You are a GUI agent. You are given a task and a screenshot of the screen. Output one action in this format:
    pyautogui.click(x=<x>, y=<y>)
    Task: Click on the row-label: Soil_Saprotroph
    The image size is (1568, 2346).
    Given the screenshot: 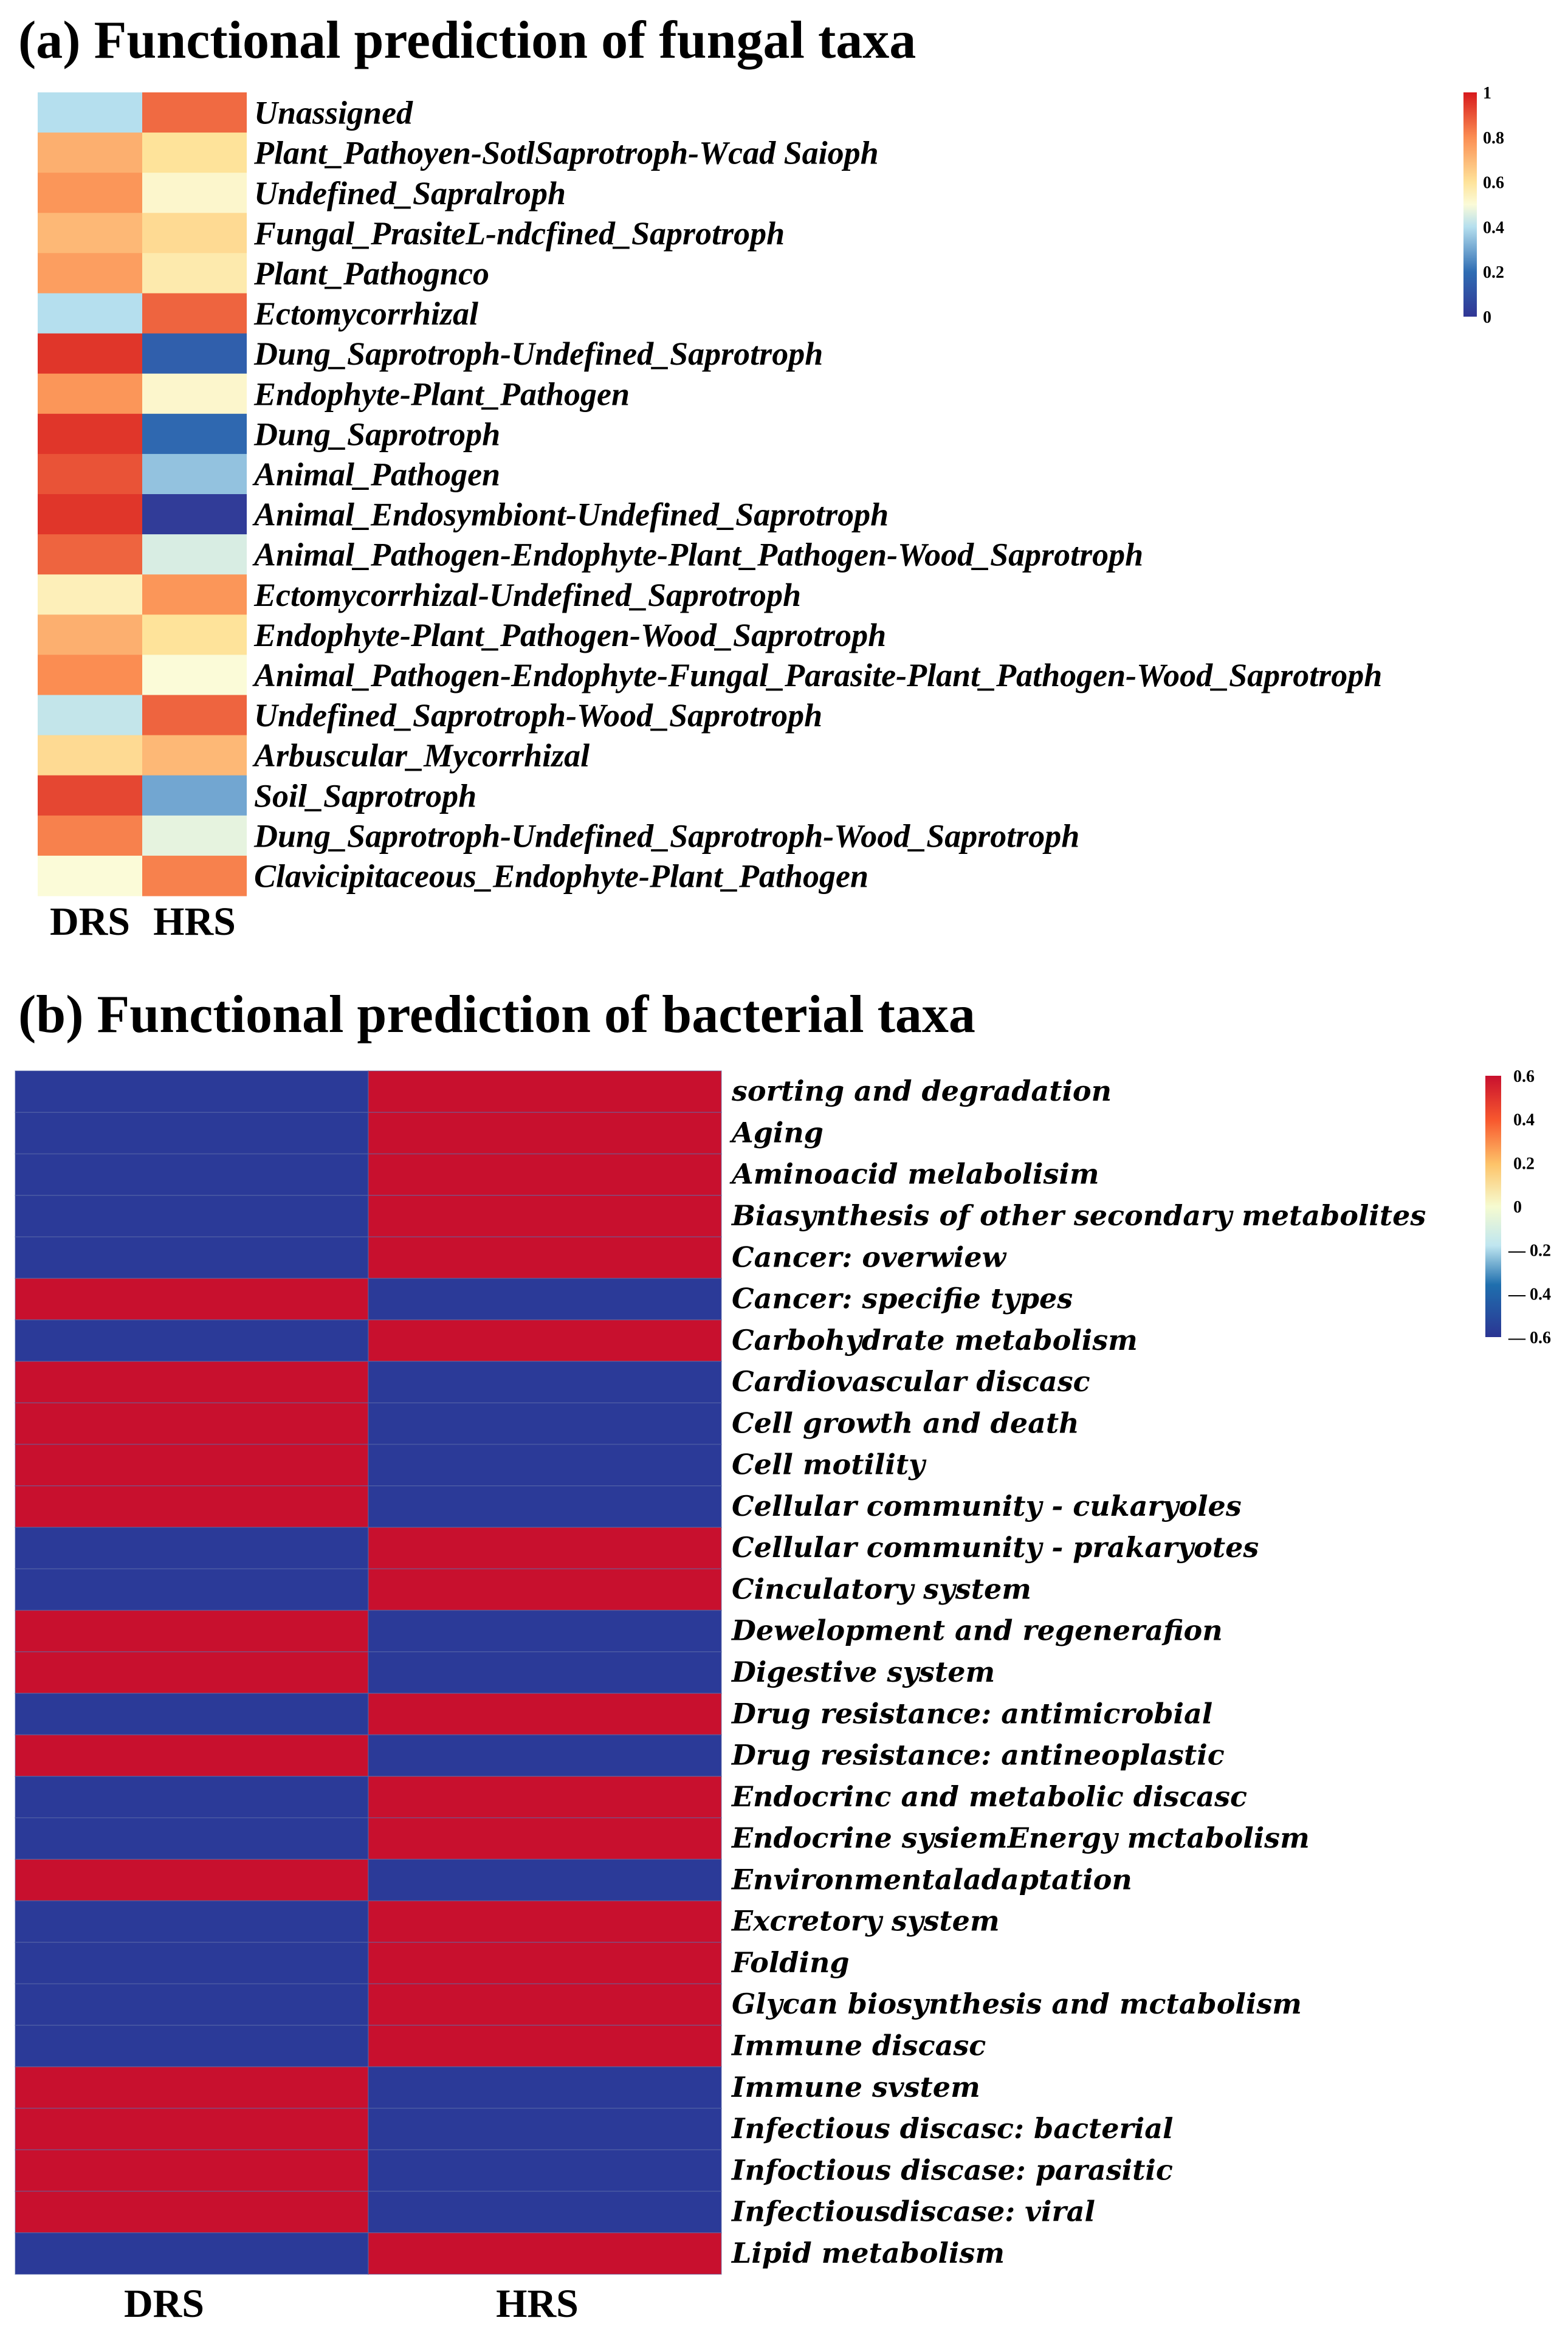 What is the action you would take?
    pyautogui.click(x=365, y=795)
    